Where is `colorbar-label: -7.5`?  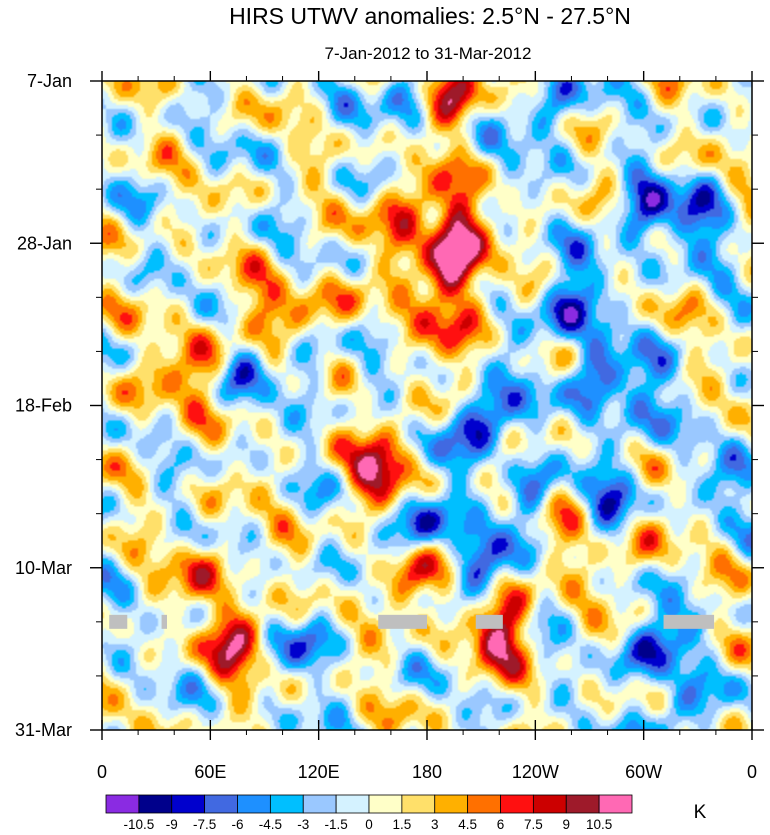 colorbar-label: -7.5 is located at coordinates (204, 823).